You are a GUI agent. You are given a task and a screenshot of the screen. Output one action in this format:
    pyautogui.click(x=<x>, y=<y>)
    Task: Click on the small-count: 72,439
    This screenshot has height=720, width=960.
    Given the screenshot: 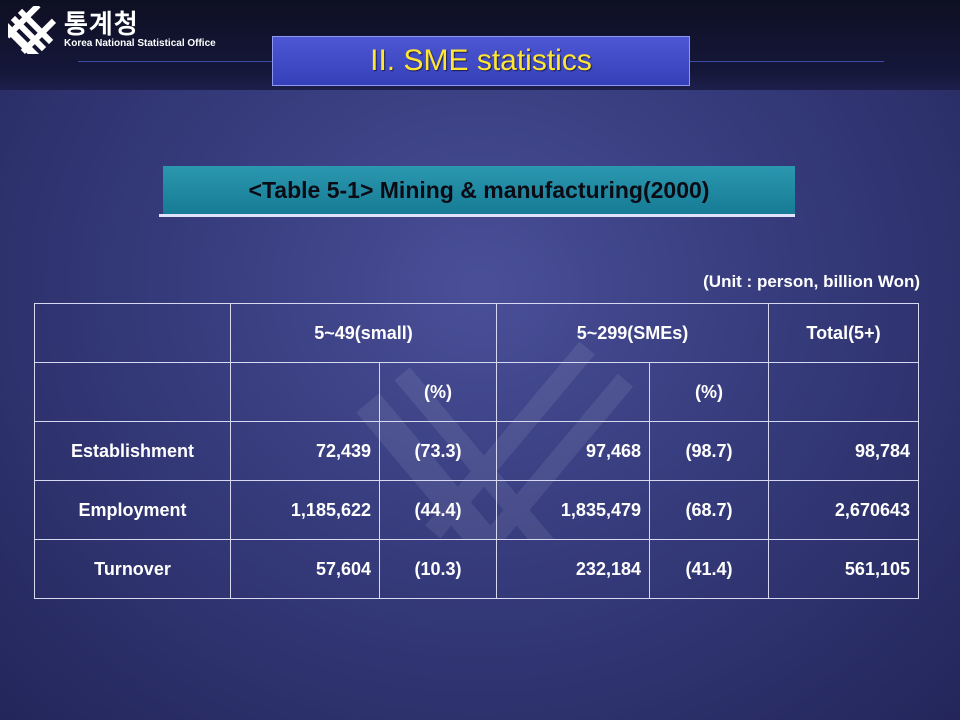 What is the action you would take?
    pyautogui.click(x=305, y=451)
    